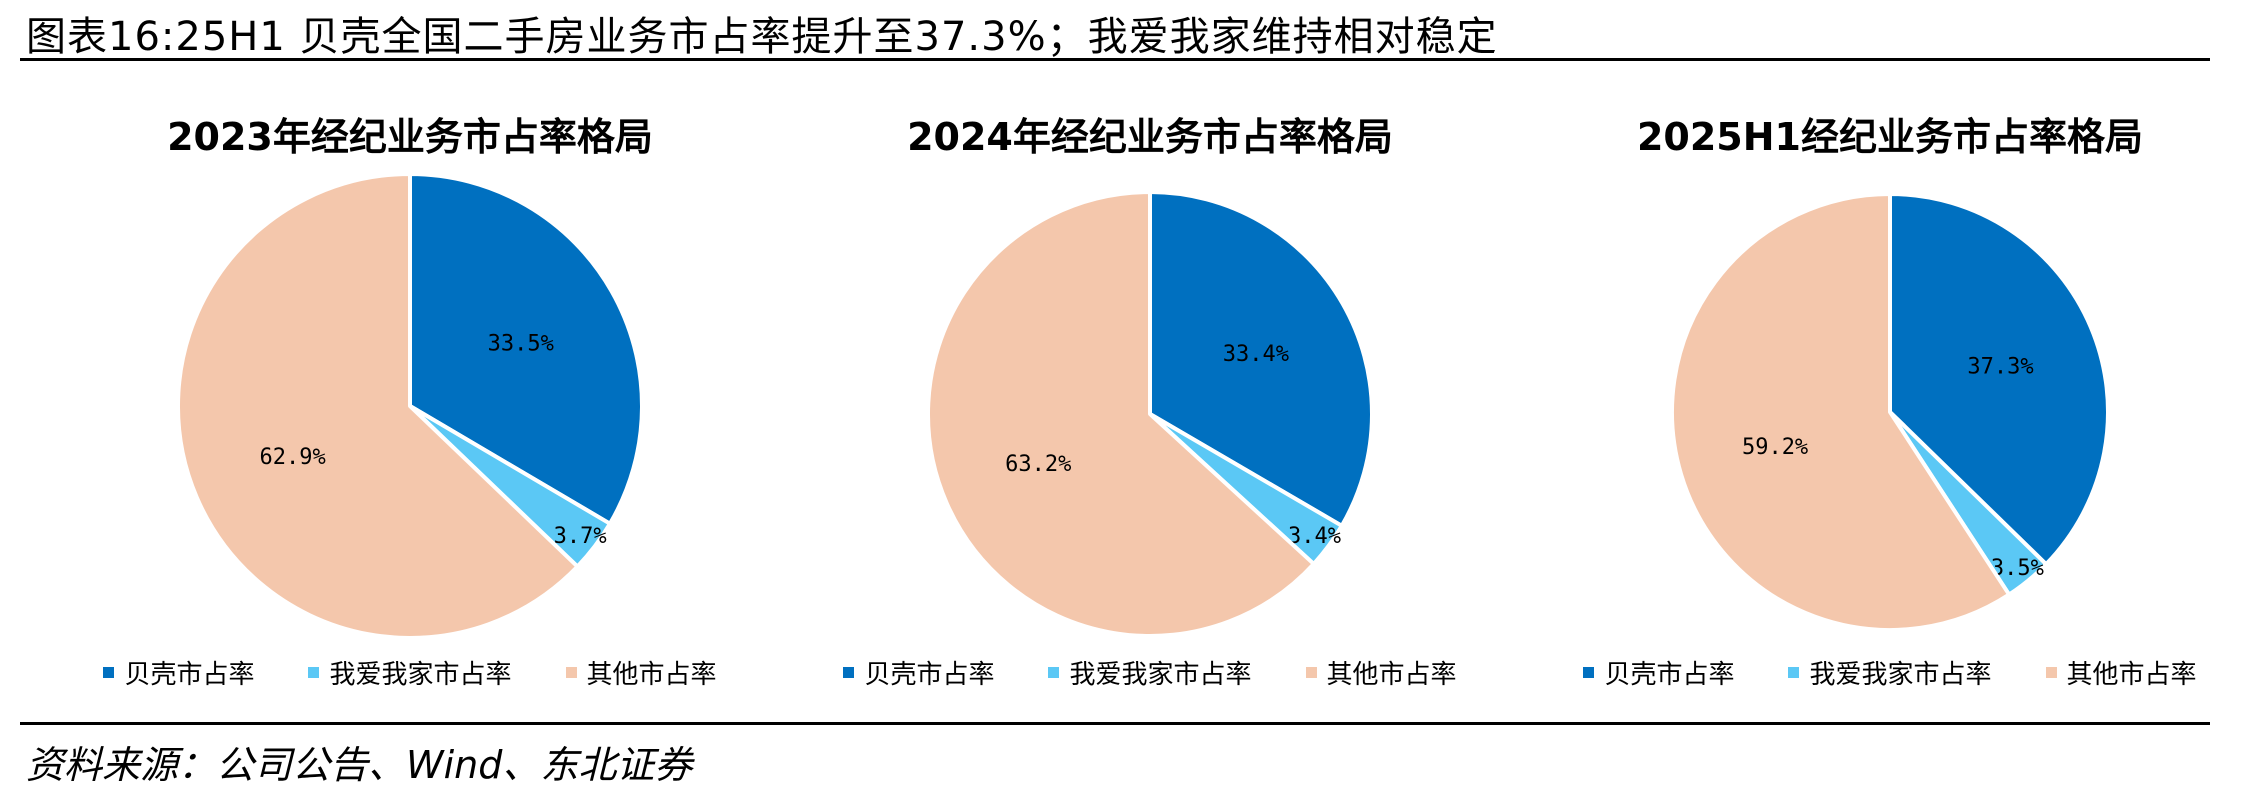 The image size is (2268, 789). Describe the element at coordinates (1889, 137) in the screenshot. I see `chart-title: 2025H1经纪业务市占率格局` at that location.